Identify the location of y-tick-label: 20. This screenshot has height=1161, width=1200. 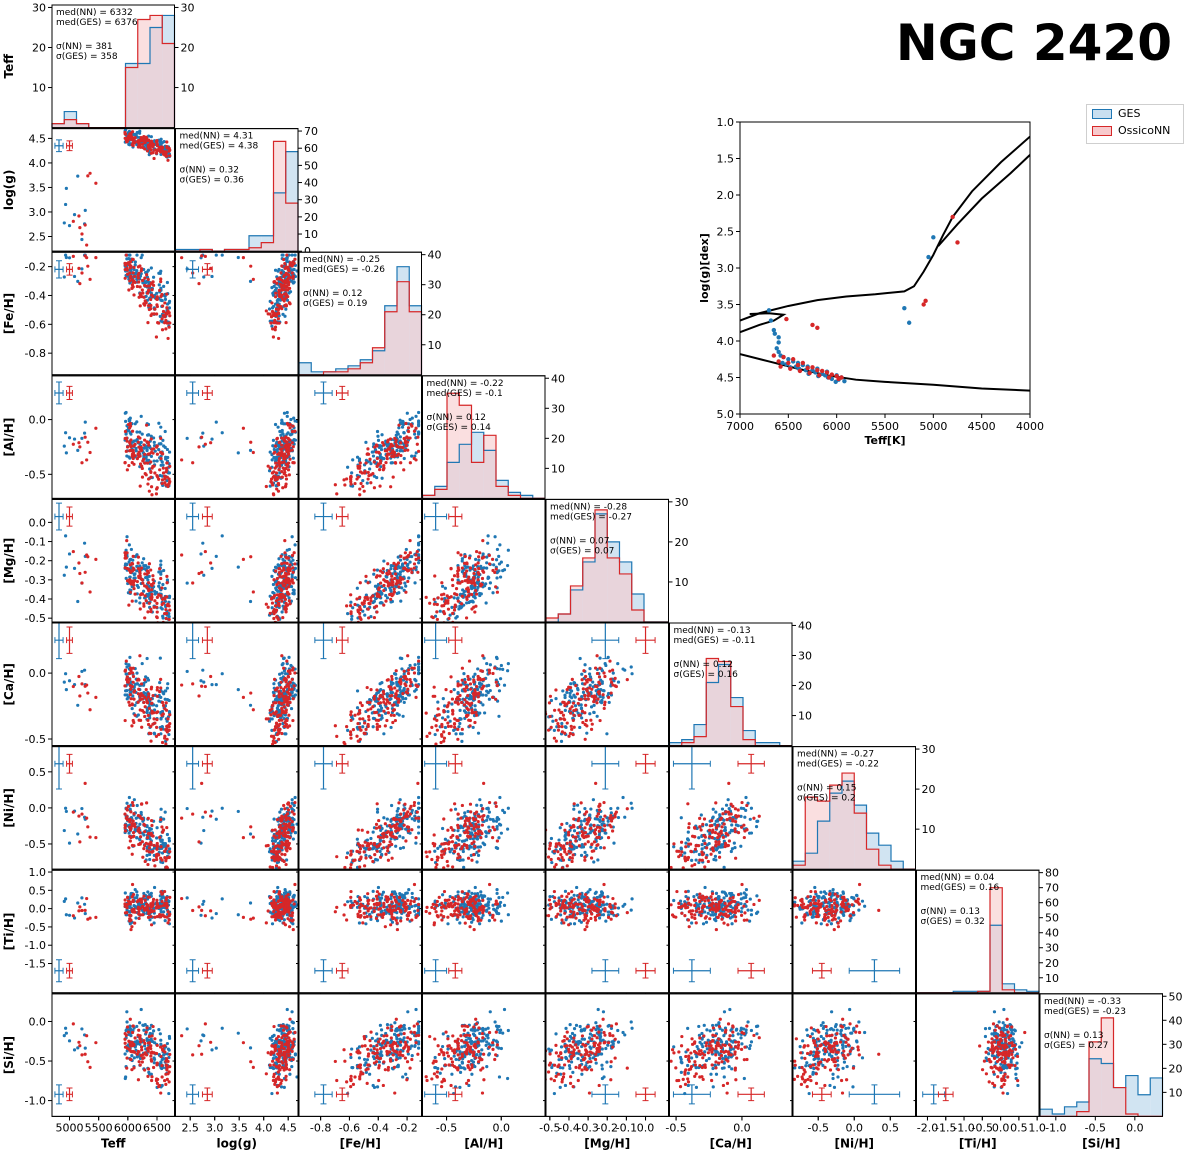
(805, 686).